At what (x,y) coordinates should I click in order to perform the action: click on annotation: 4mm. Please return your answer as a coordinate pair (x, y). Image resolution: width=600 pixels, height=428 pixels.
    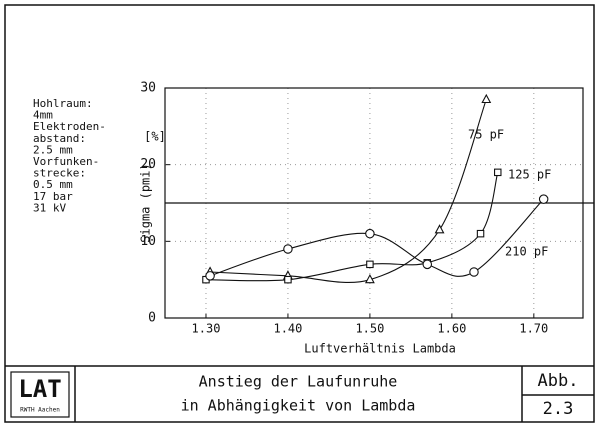
    Looking at the image, I should click on (43, 115).